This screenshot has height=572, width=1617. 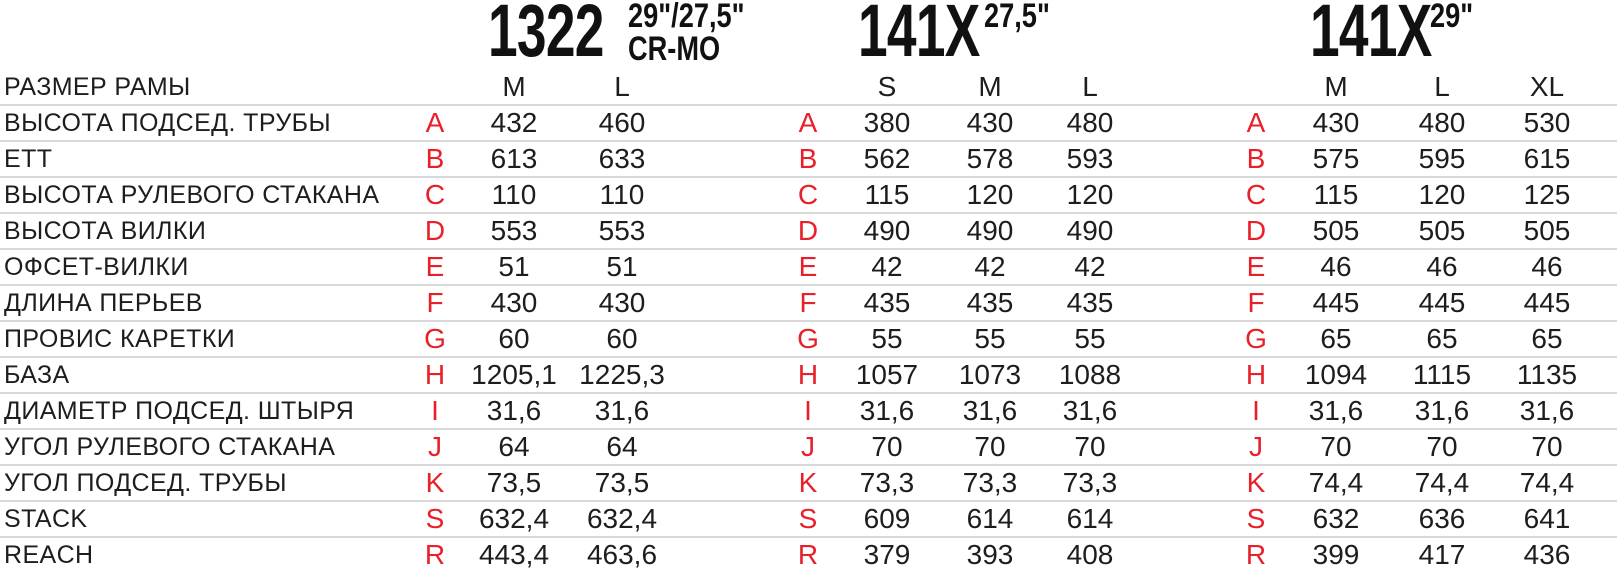 I want to click on model-subtitle-1322: 29"/27,5" CR-MO, so click(x=686, y=33).